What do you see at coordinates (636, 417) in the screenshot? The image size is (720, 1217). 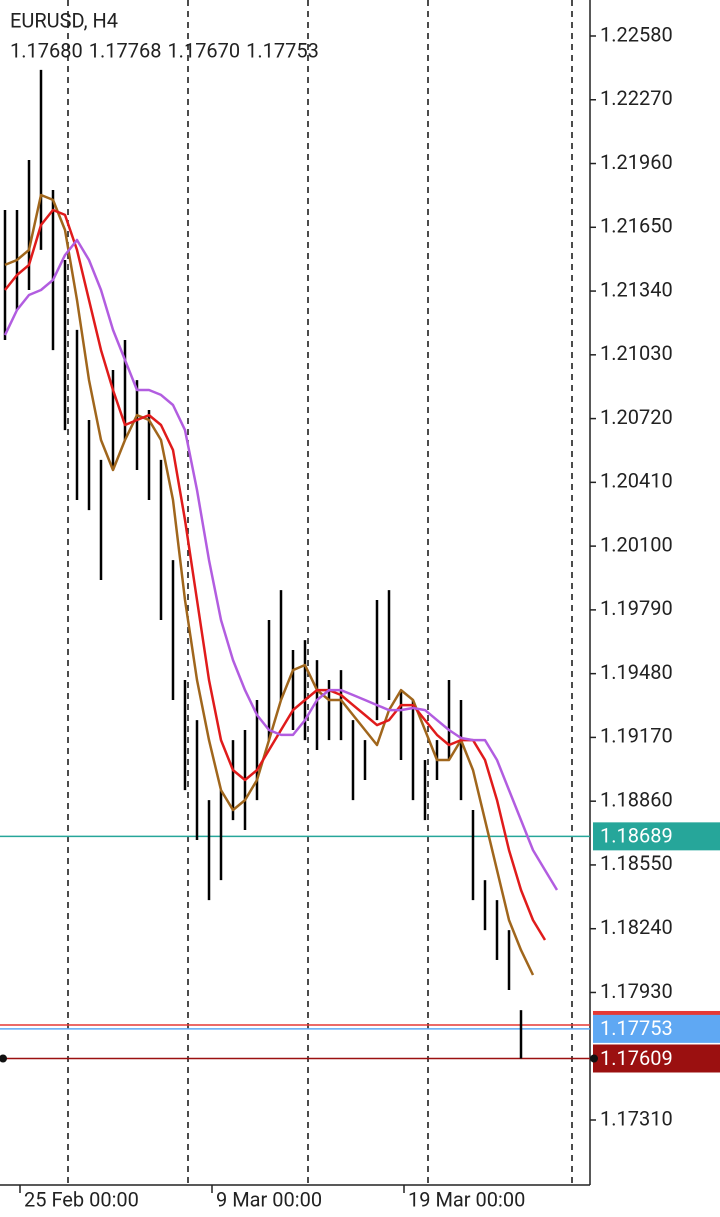 I see `y-tick-label: 1.20720` at bounding box center [636, 417].